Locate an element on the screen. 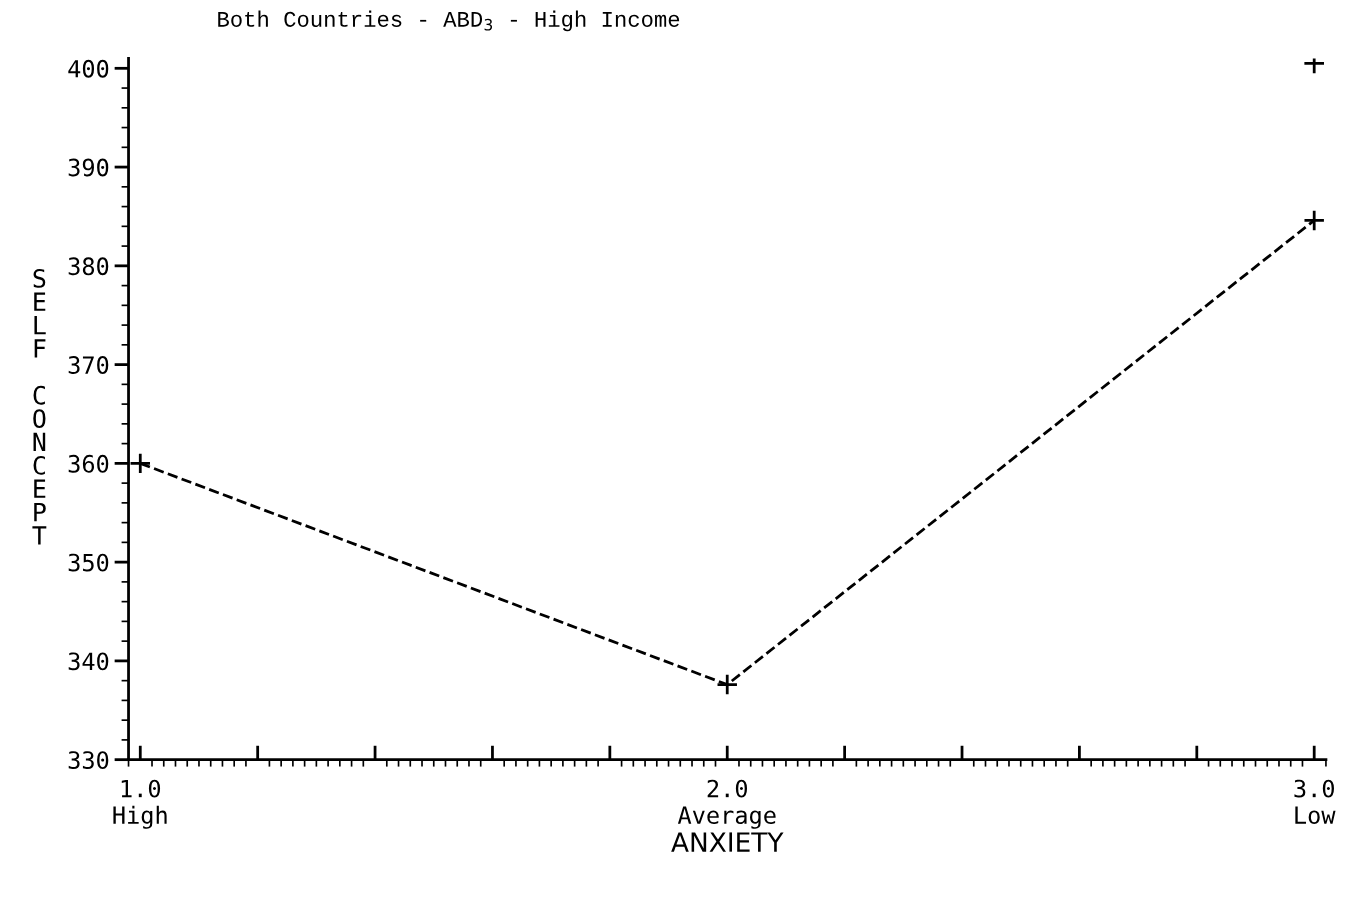  y-tick-label: 360 is located at coordinates (88, 463).